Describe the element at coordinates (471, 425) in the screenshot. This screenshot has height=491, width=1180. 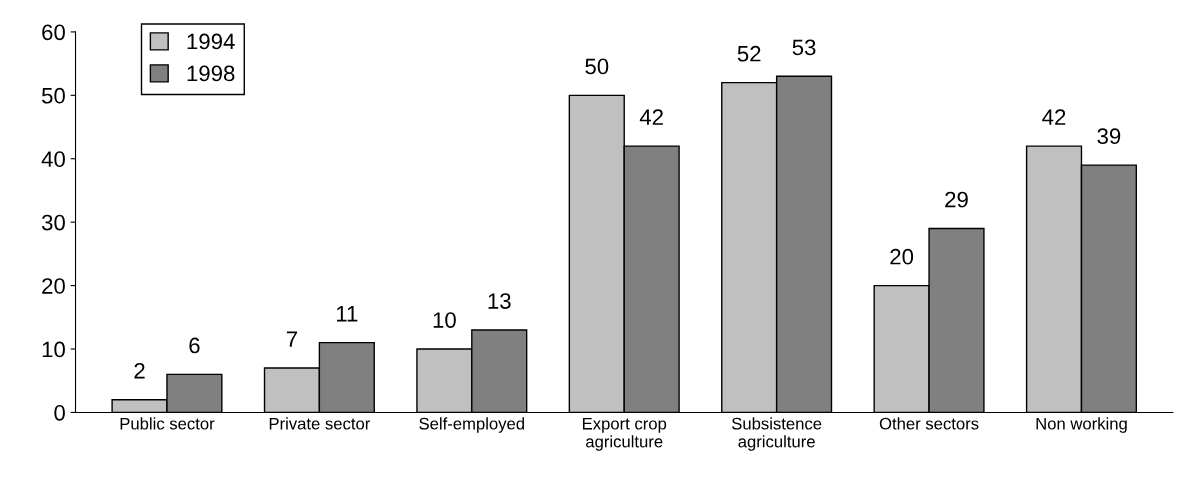
I see `x-tick-label: Self-employed` at that location.